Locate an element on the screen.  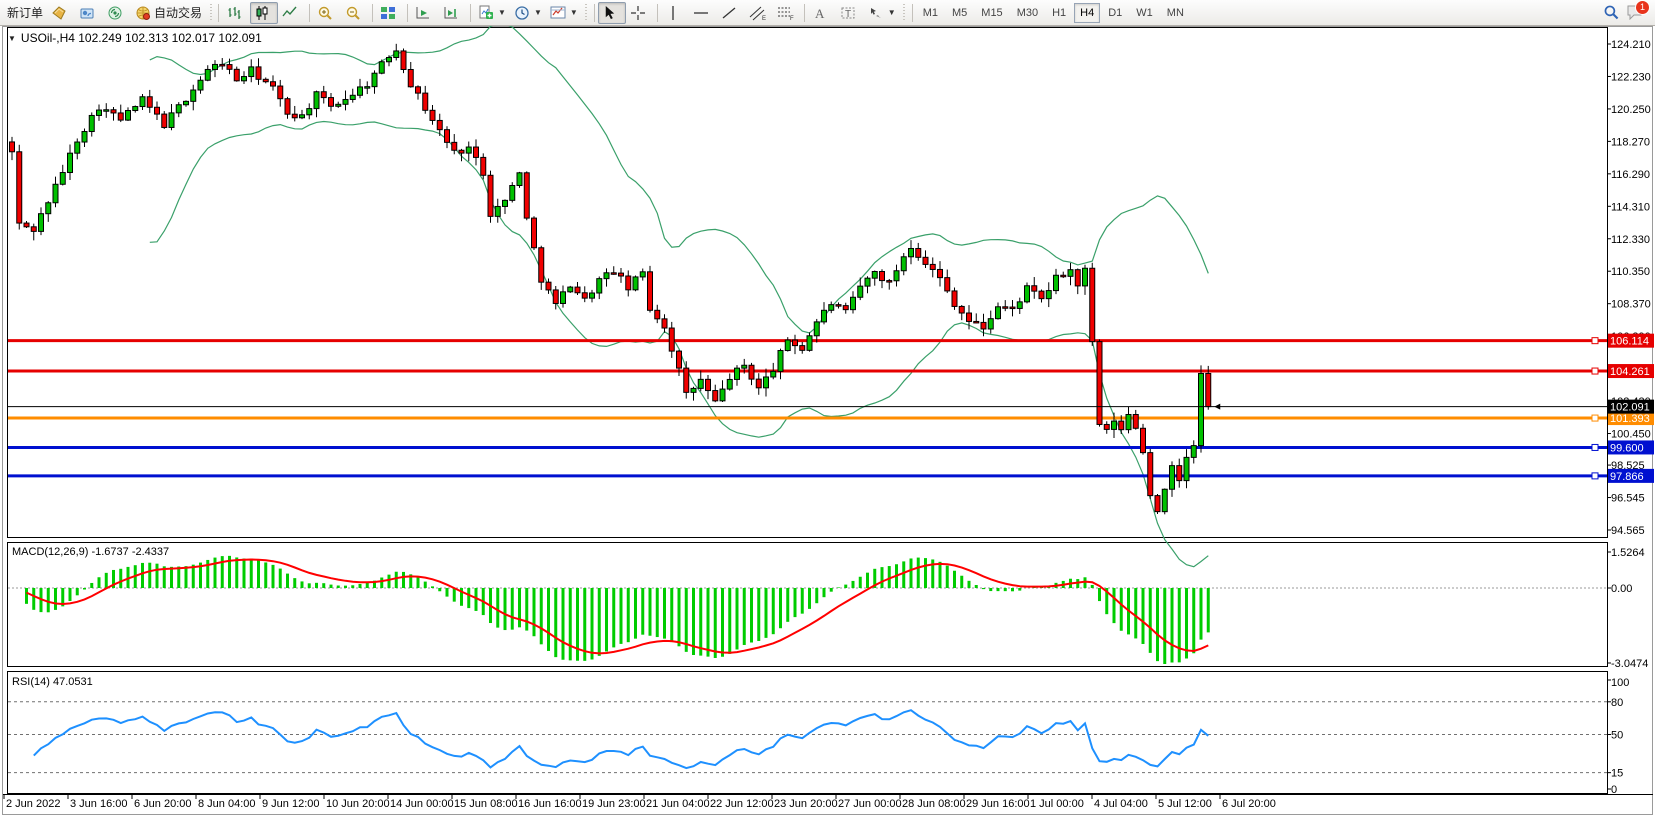
chart-shift-button is located at coordinates (453, 13).